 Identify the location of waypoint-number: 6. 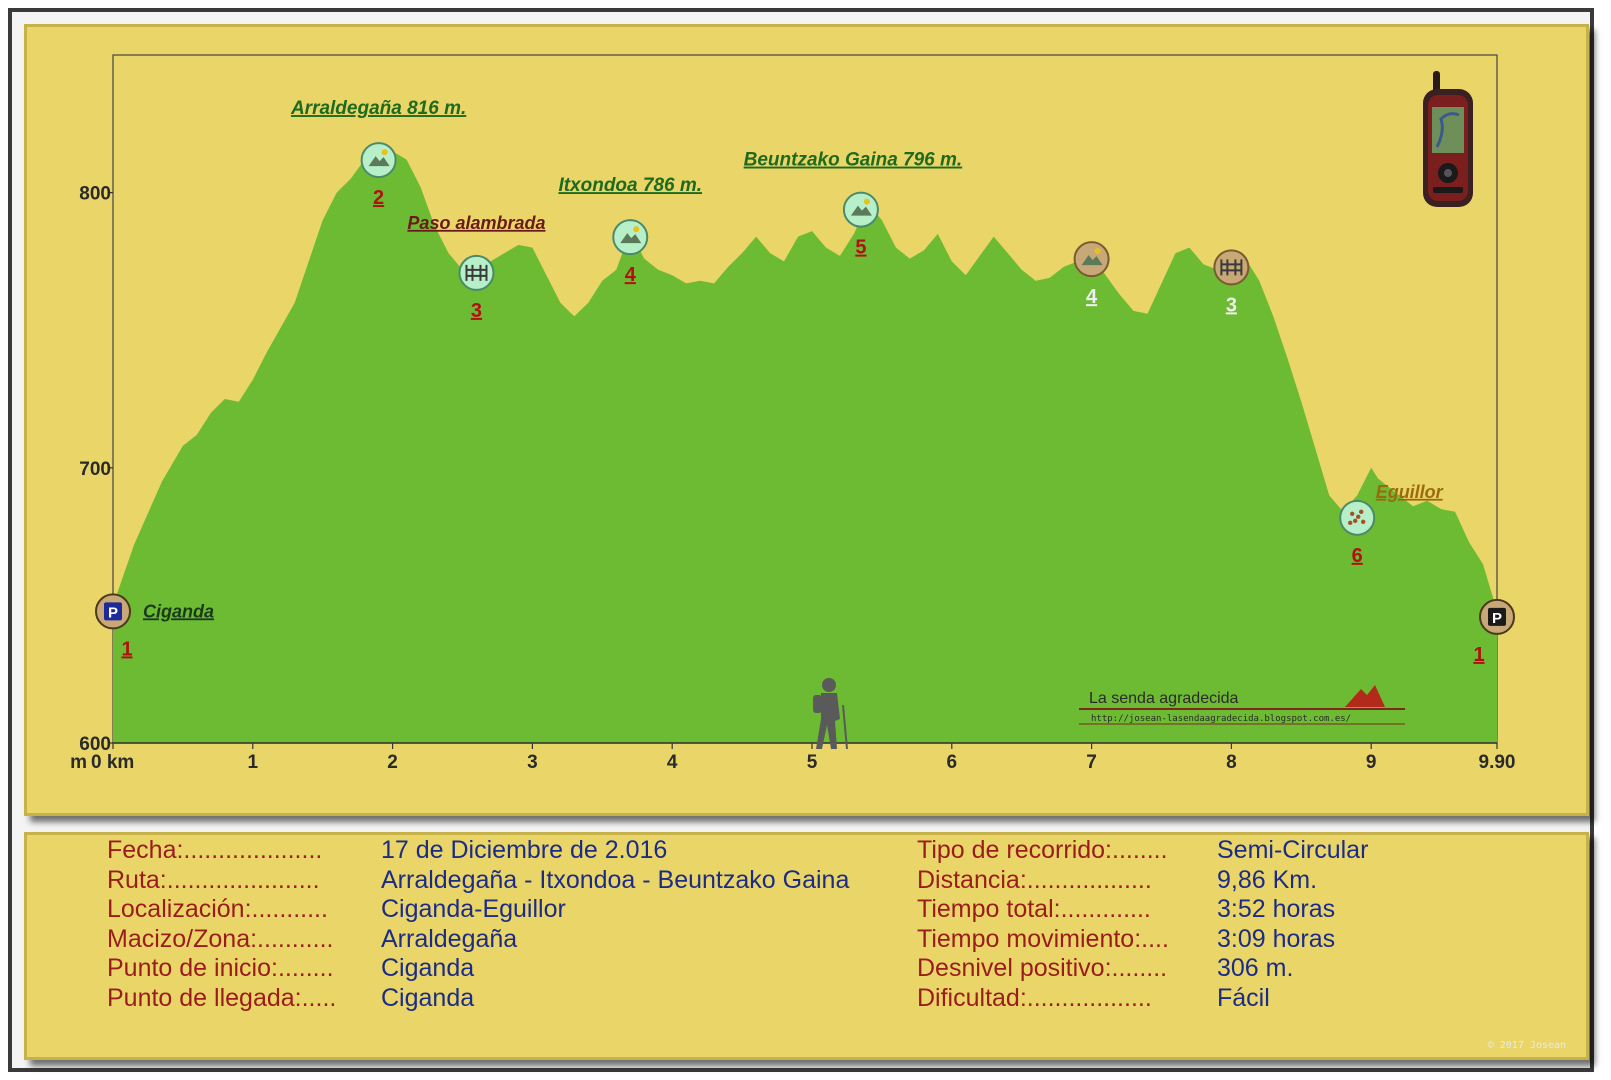
(1357, 556).